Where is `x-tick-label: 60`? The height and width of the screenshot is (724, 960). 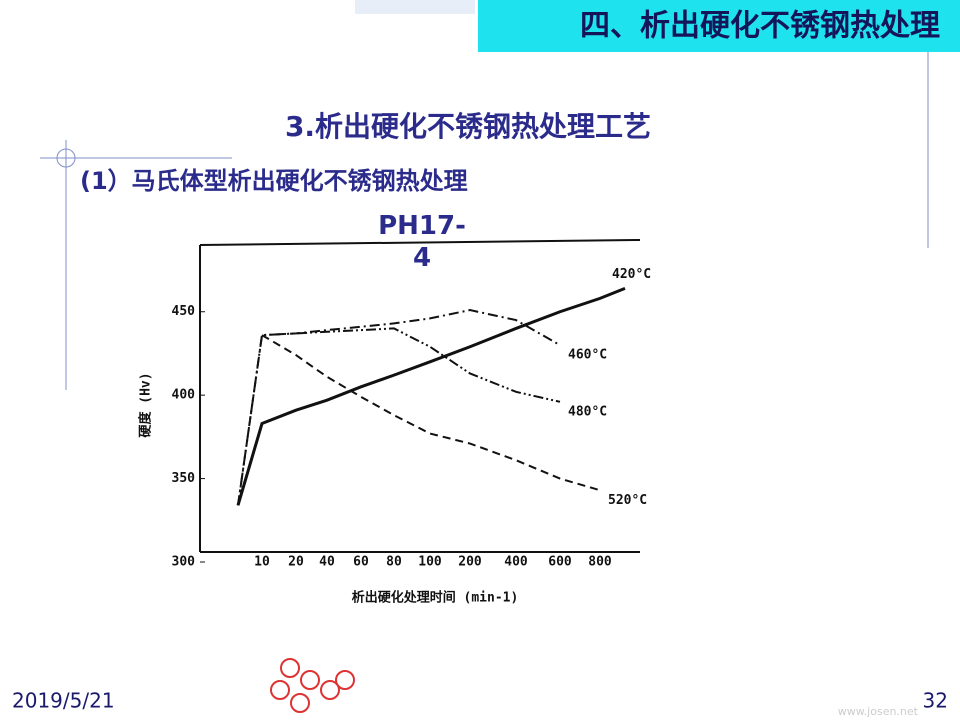
x-tick-label: 60 is located at coordinates (361, 562).